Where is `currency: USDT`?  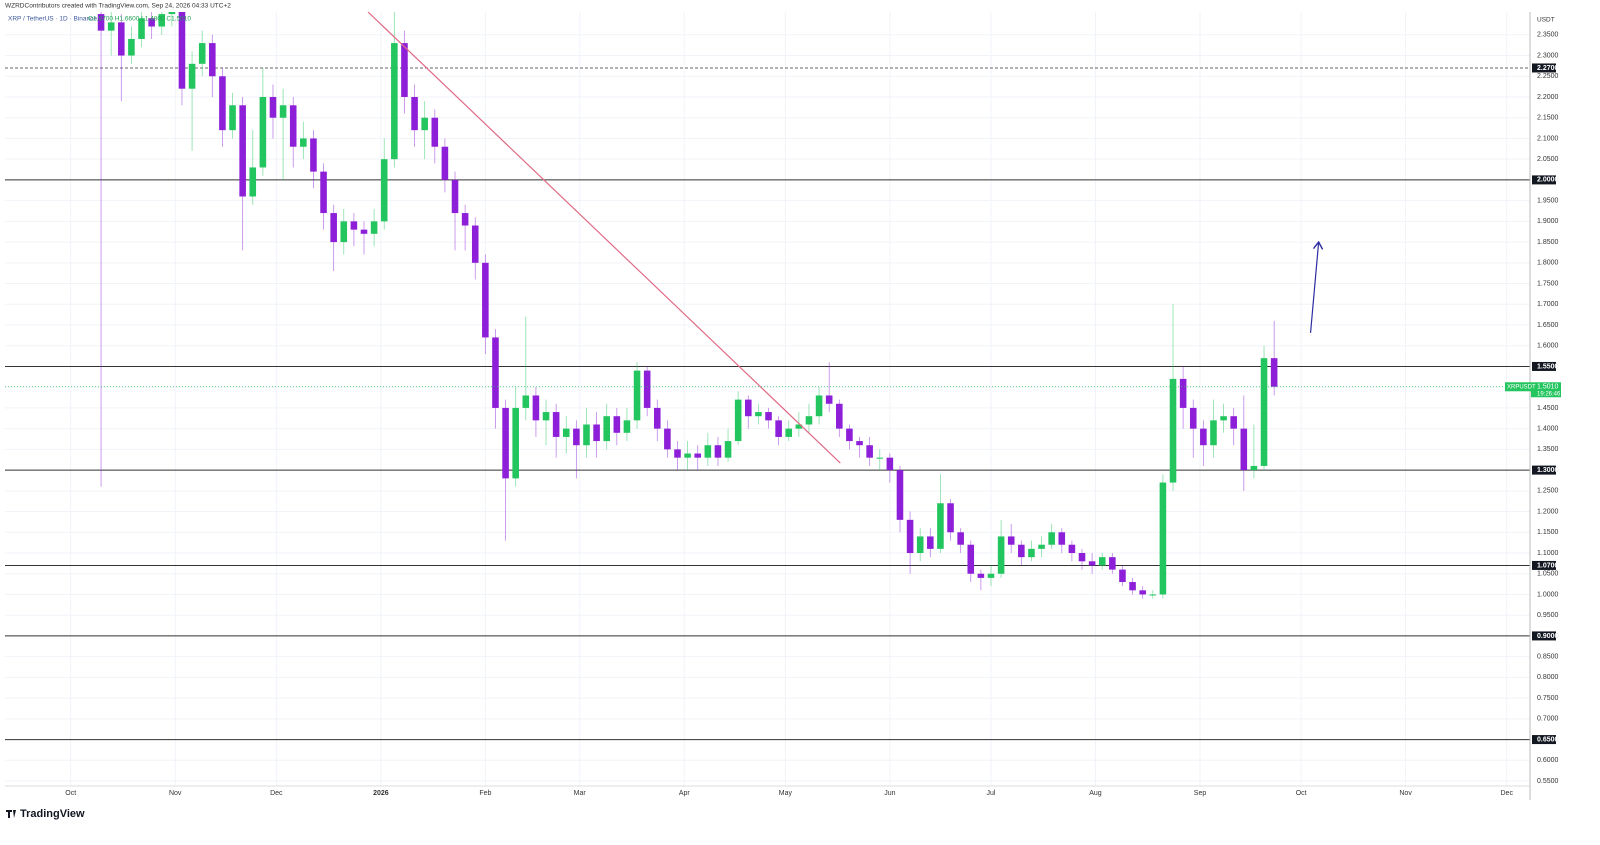
currency: USDT is located at coordinates (1546, 20).